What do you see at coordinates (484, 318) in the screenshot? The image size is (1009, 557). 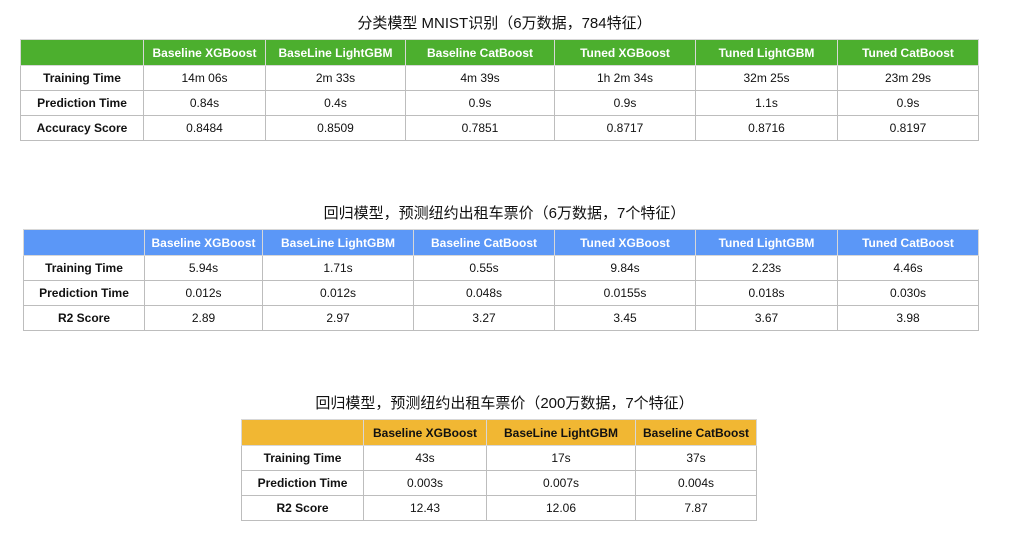 I see `table-cell: 3.27` at bounding box center [484, 318].